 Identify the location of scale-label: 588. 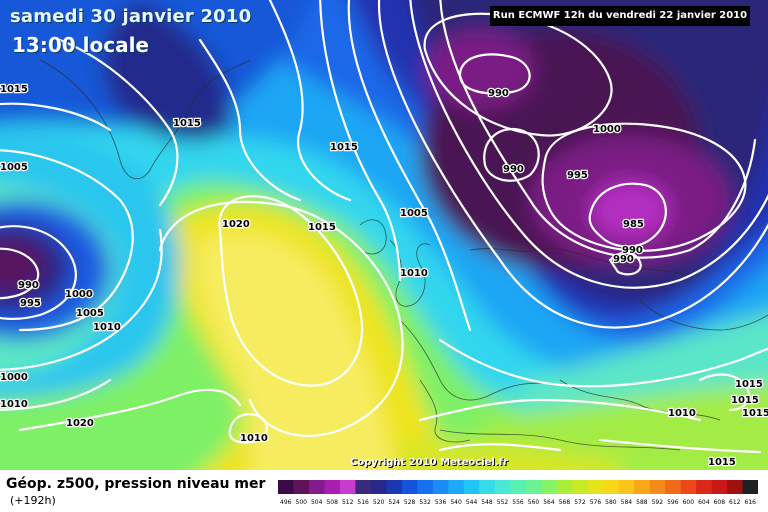
(642, 502).